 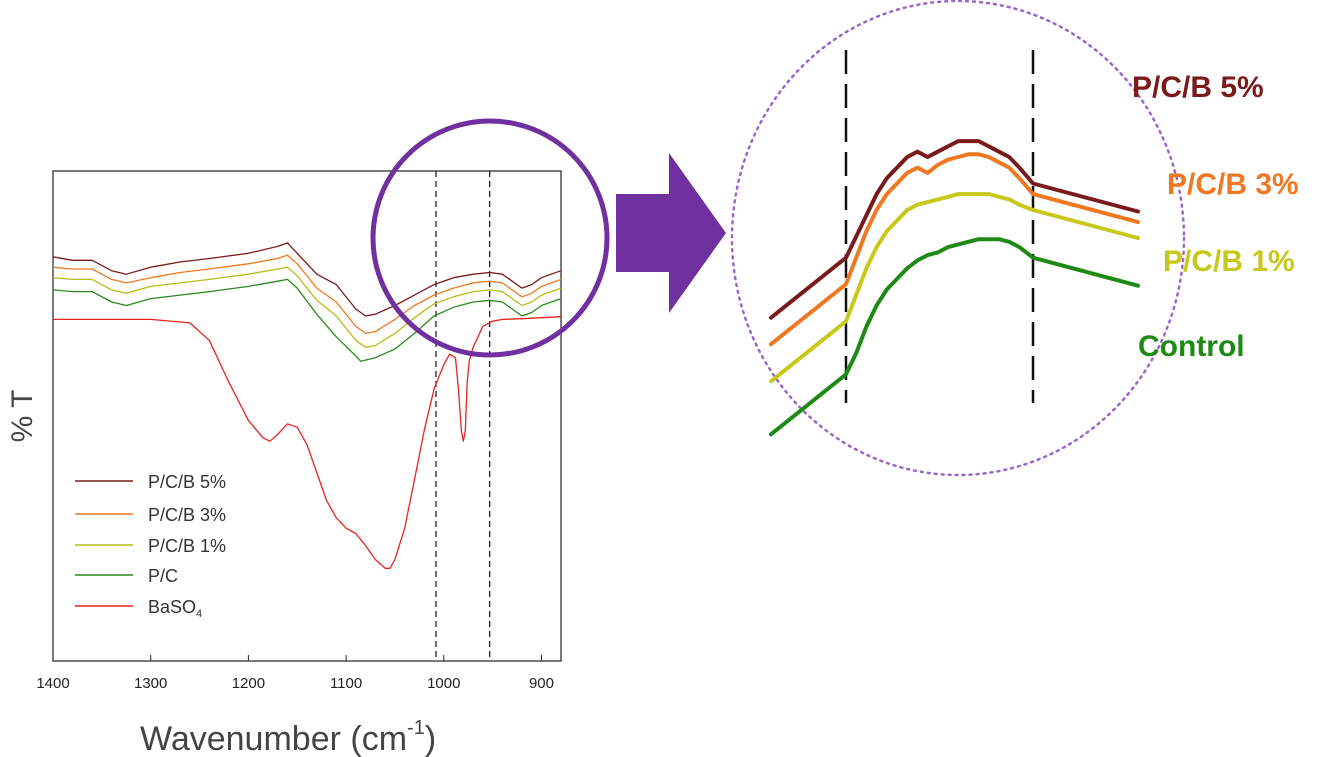 I want to click on zoom-label-pc5: P/C/B 5%, so click(x=1198, y=87).